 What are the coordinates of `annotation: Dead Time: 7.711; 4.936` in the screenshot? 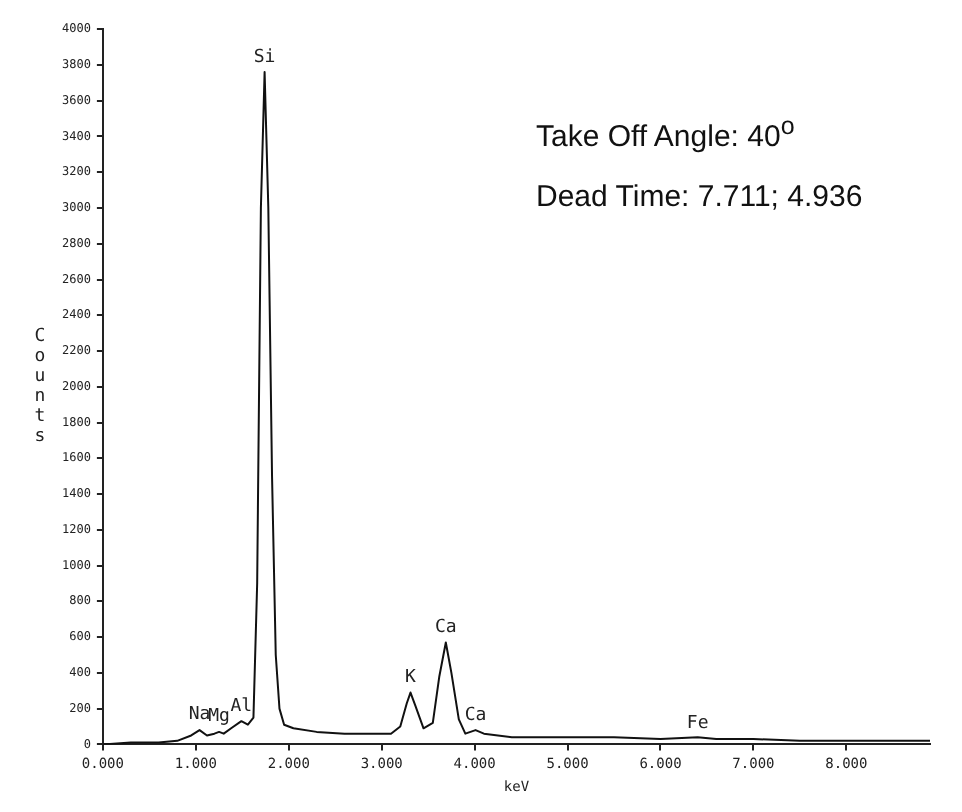 It's located at (699, 198).